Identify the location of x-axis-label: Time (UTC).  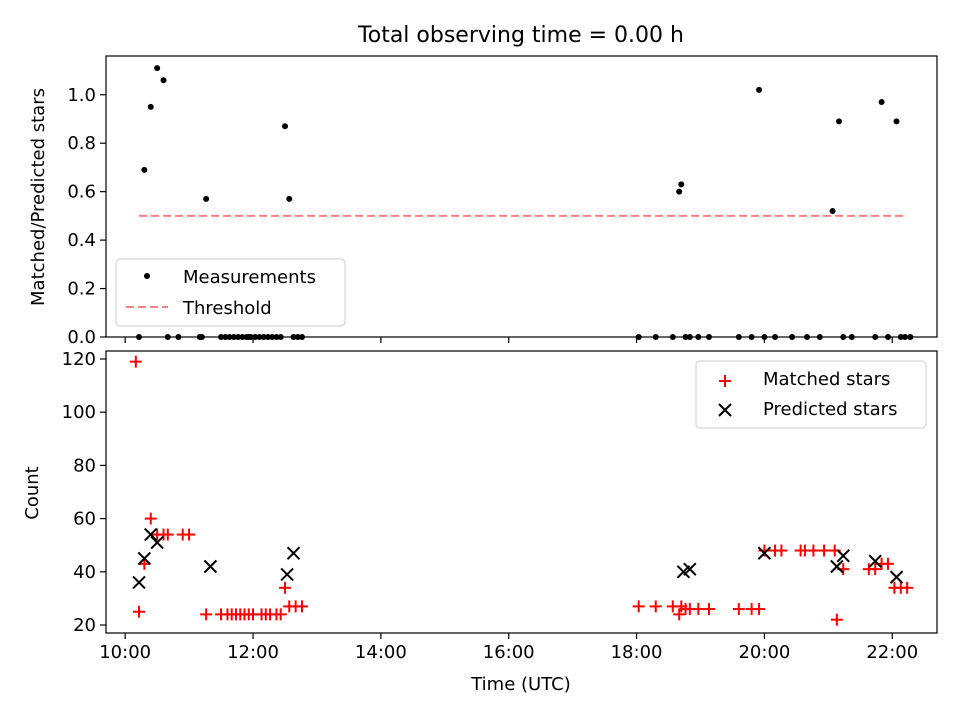
(520, 684).